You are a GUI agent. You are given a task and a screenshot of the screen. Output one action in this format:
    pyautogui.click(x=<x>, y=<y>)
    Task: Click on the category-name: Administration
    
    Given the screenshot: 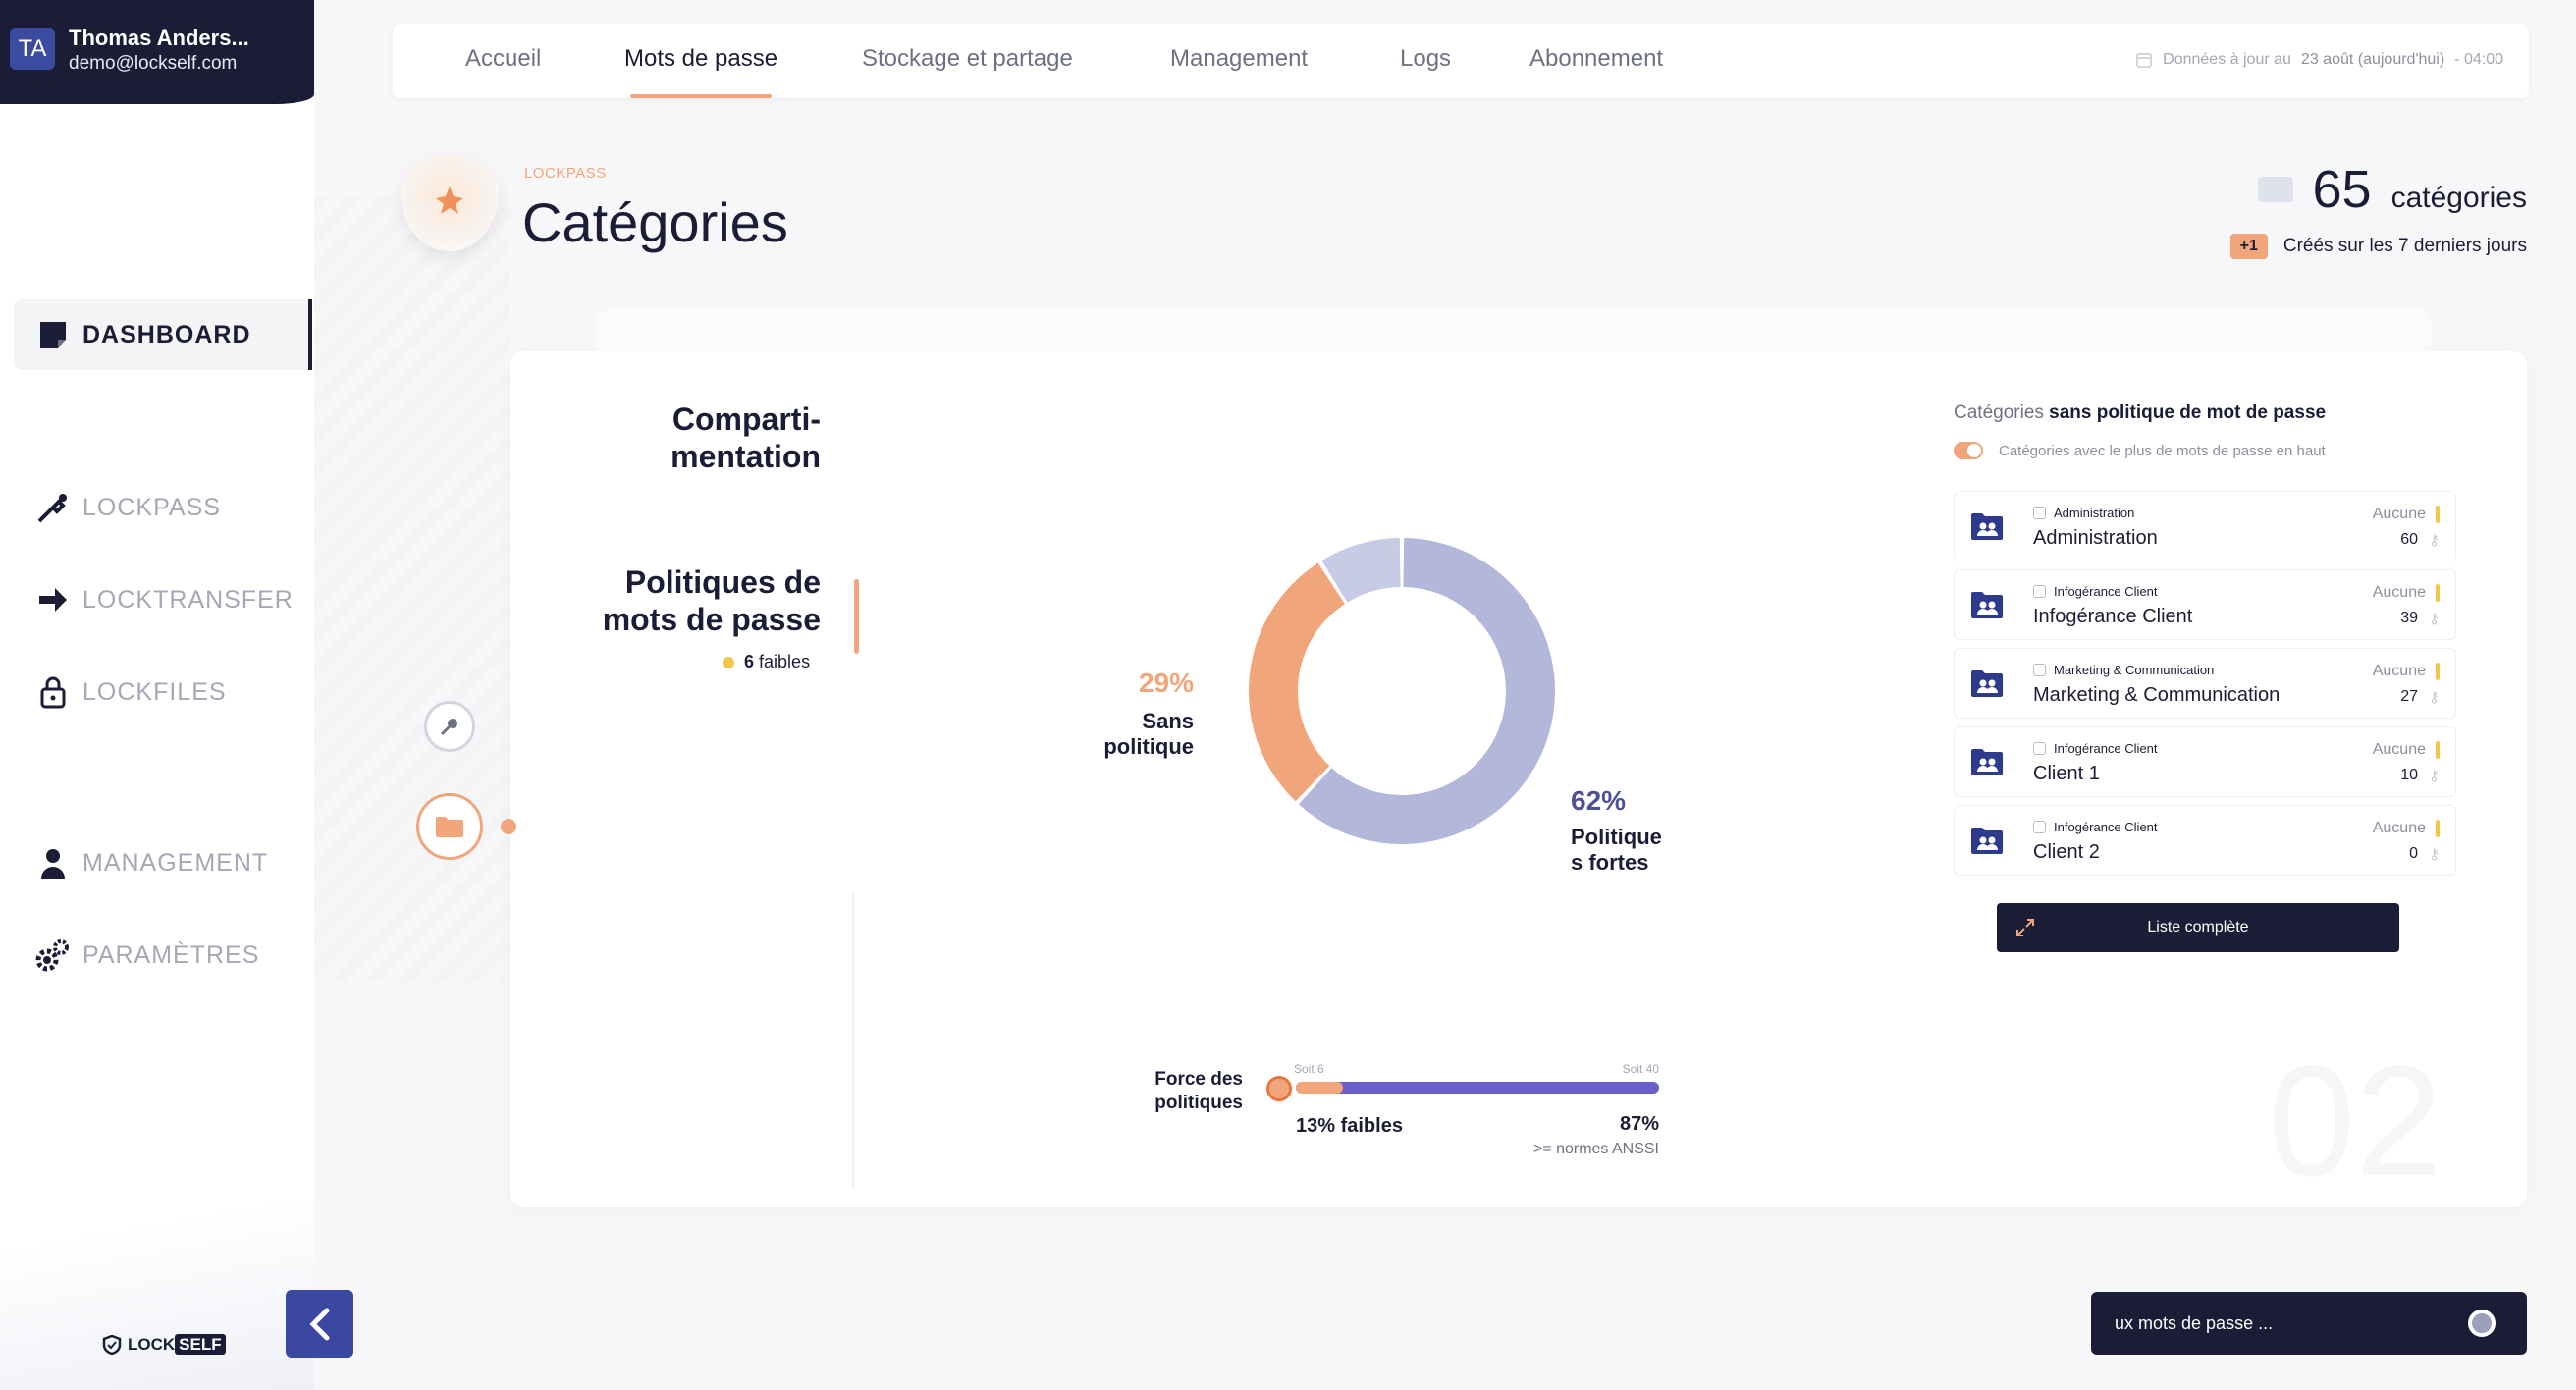 What is the action you would take?
    pyautogui.click(x=2095, y=538)
    